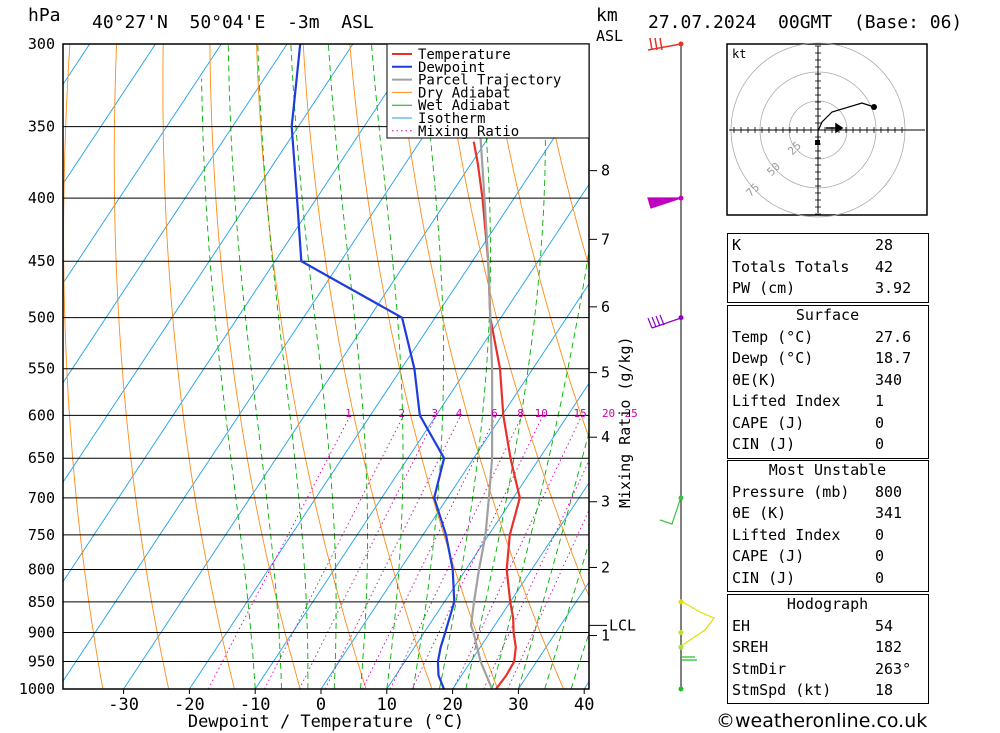  I want to click on mixing-ratio-title: Mixing Ratio (g/kg), so click(625, 422).